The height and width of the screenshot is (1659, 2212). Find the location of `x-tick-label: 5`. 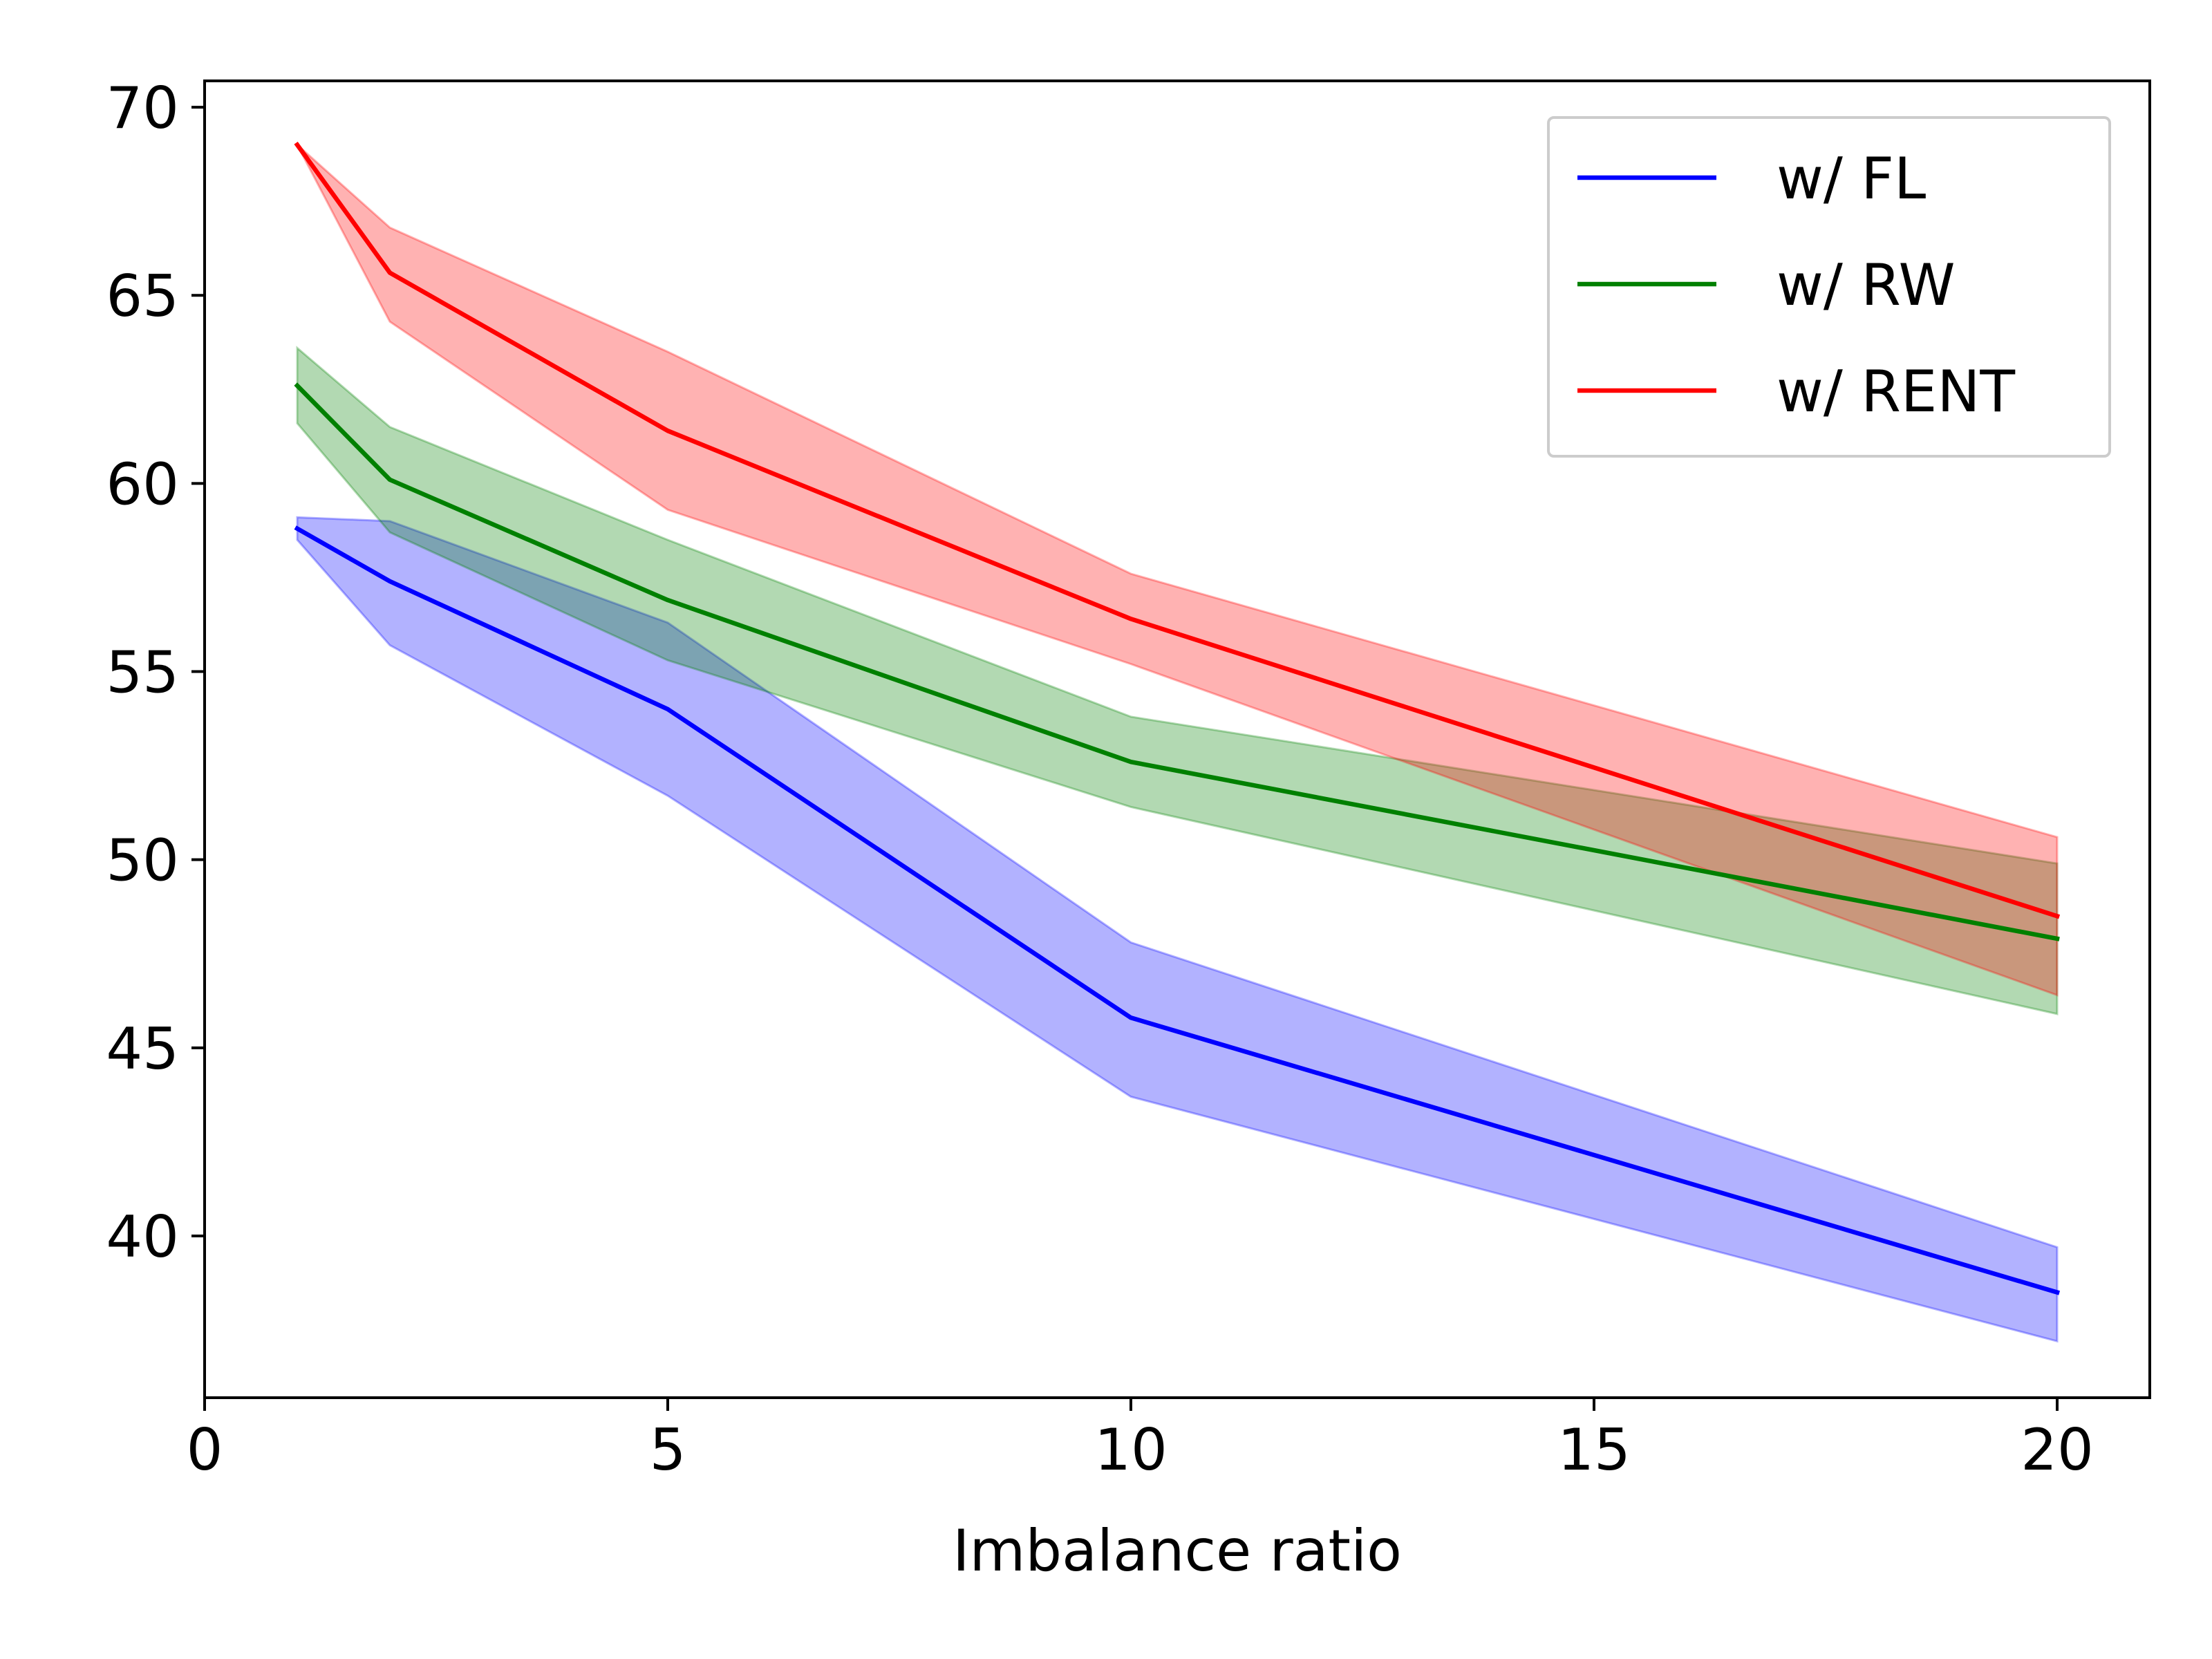

x-tick-label: 5 is located at coordinates (668, 1450).